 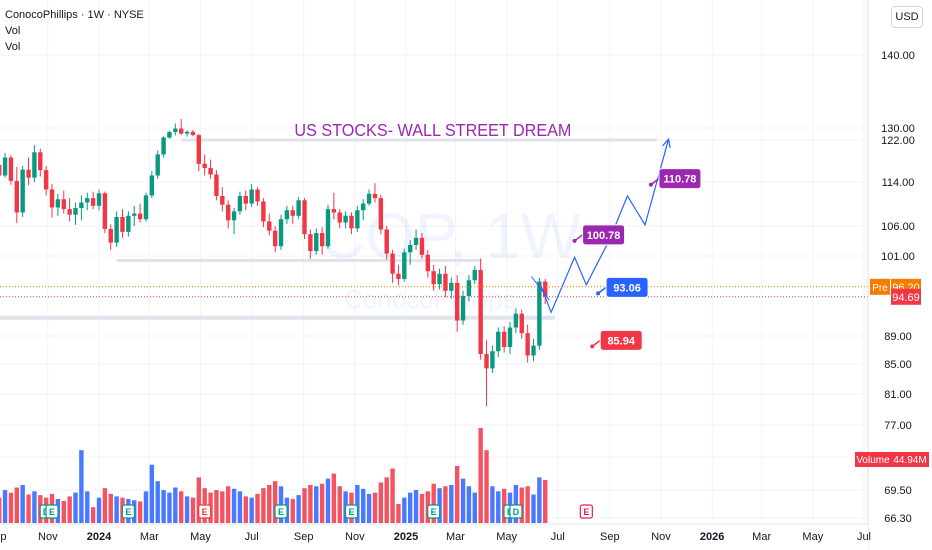 I want to click on support-band, so click(x=277, y=317).